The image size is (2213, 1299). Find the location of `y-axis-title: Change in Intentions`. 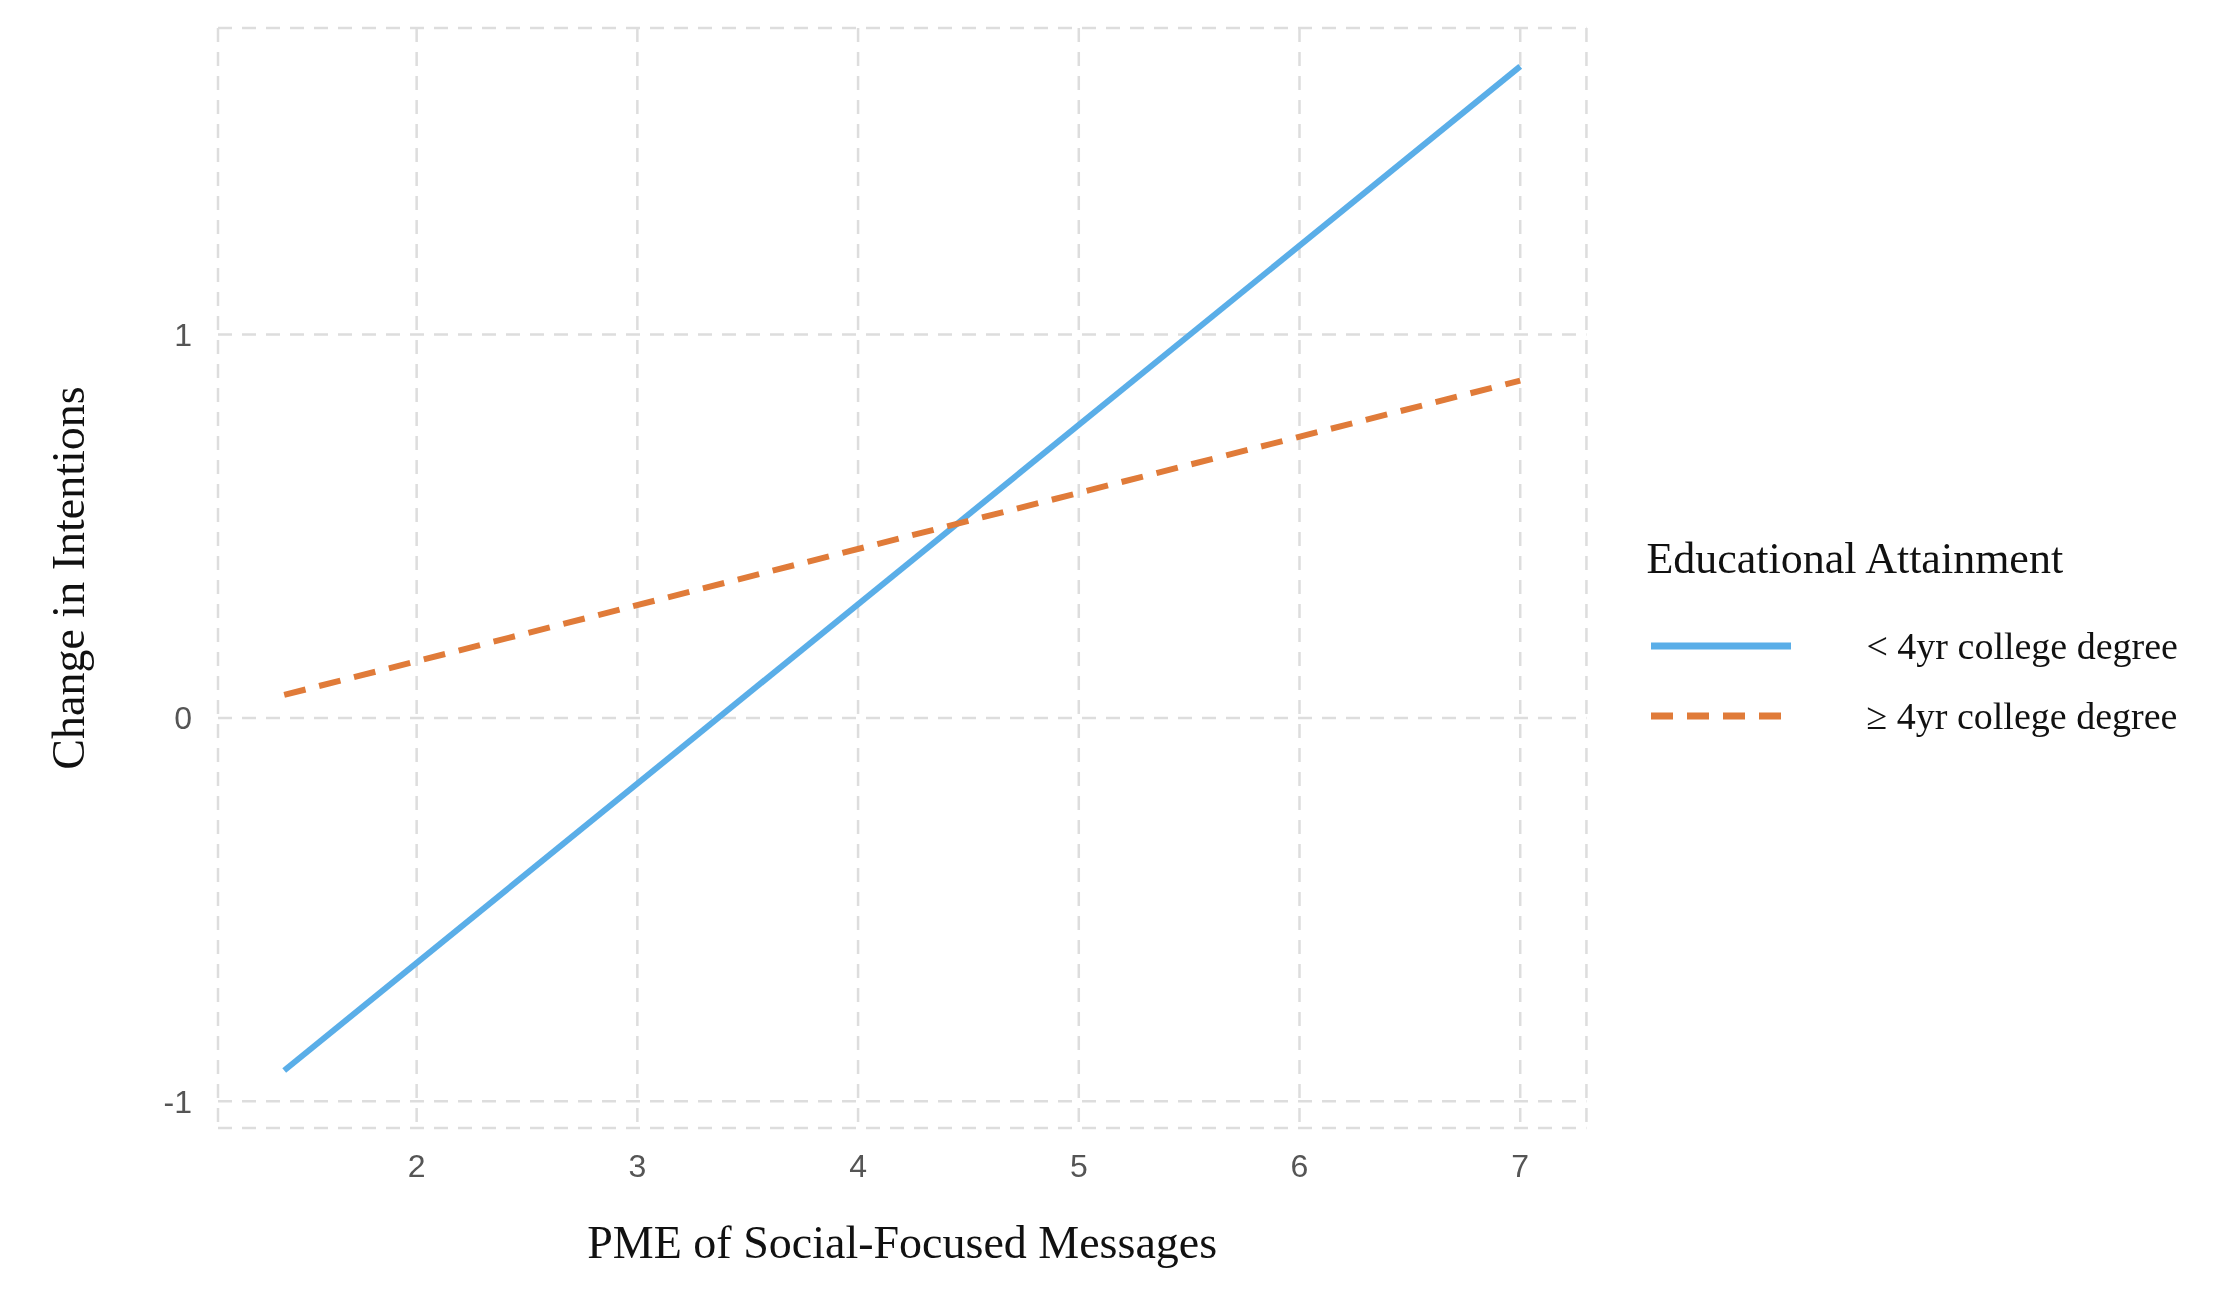

y-axis-title: Change in Intentions is located at coordinates (69, 578).